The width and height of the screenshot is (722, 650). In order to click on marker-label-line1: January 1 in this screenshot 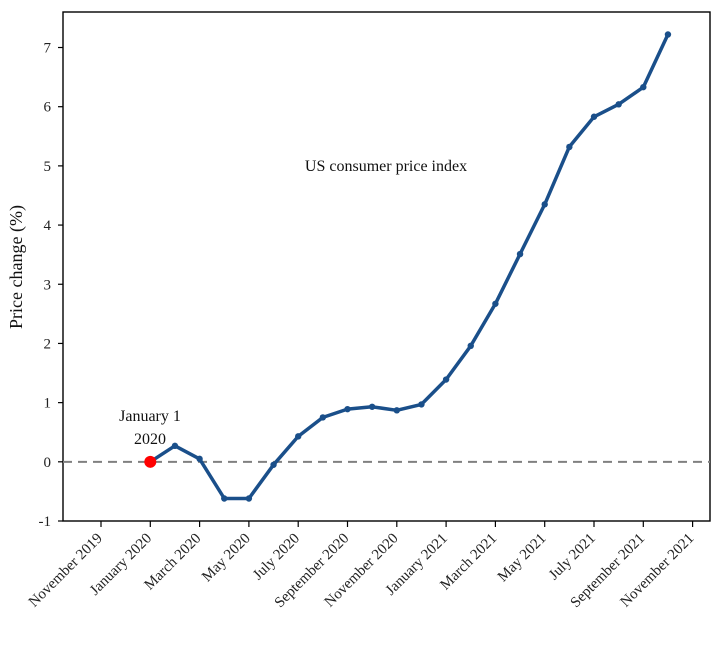, I will do `click(150, 416)`.